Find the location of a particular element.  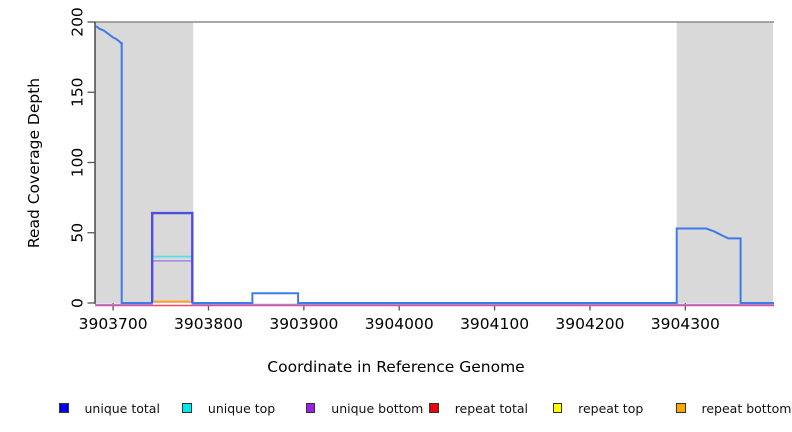

x-tick-label: 3903700 is located at coordinates (113, 324).